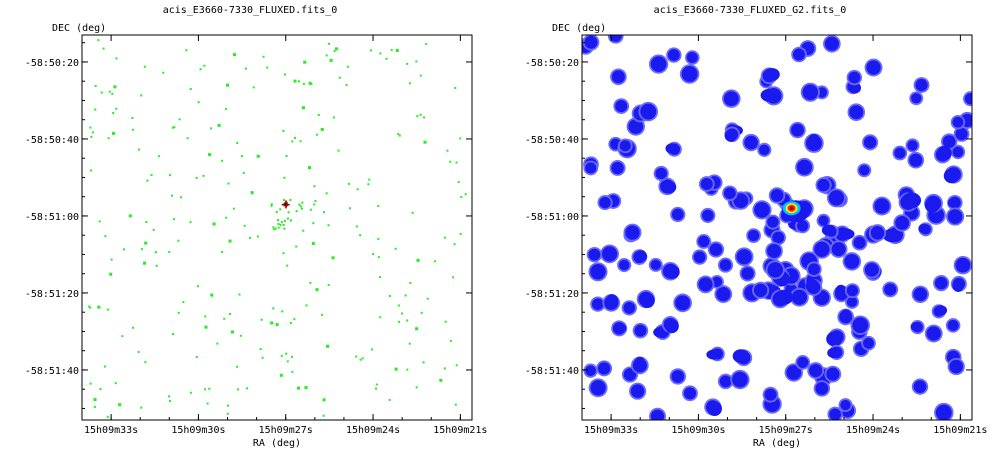 The image size is (1000, 460). Describe the element at coordinates (52, 217) in the screenshot. I see `y-tick-label: -58:51:00` at that location.